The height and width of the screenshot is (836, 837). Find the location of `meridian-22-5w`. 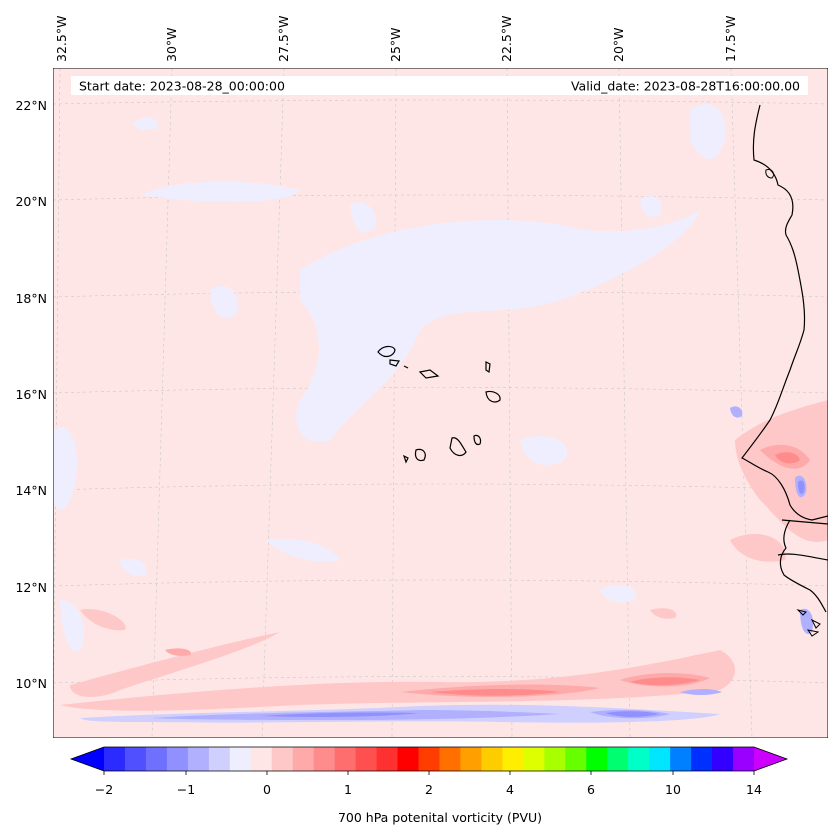

meridian-22-5w is located at coordinates (509, 403).